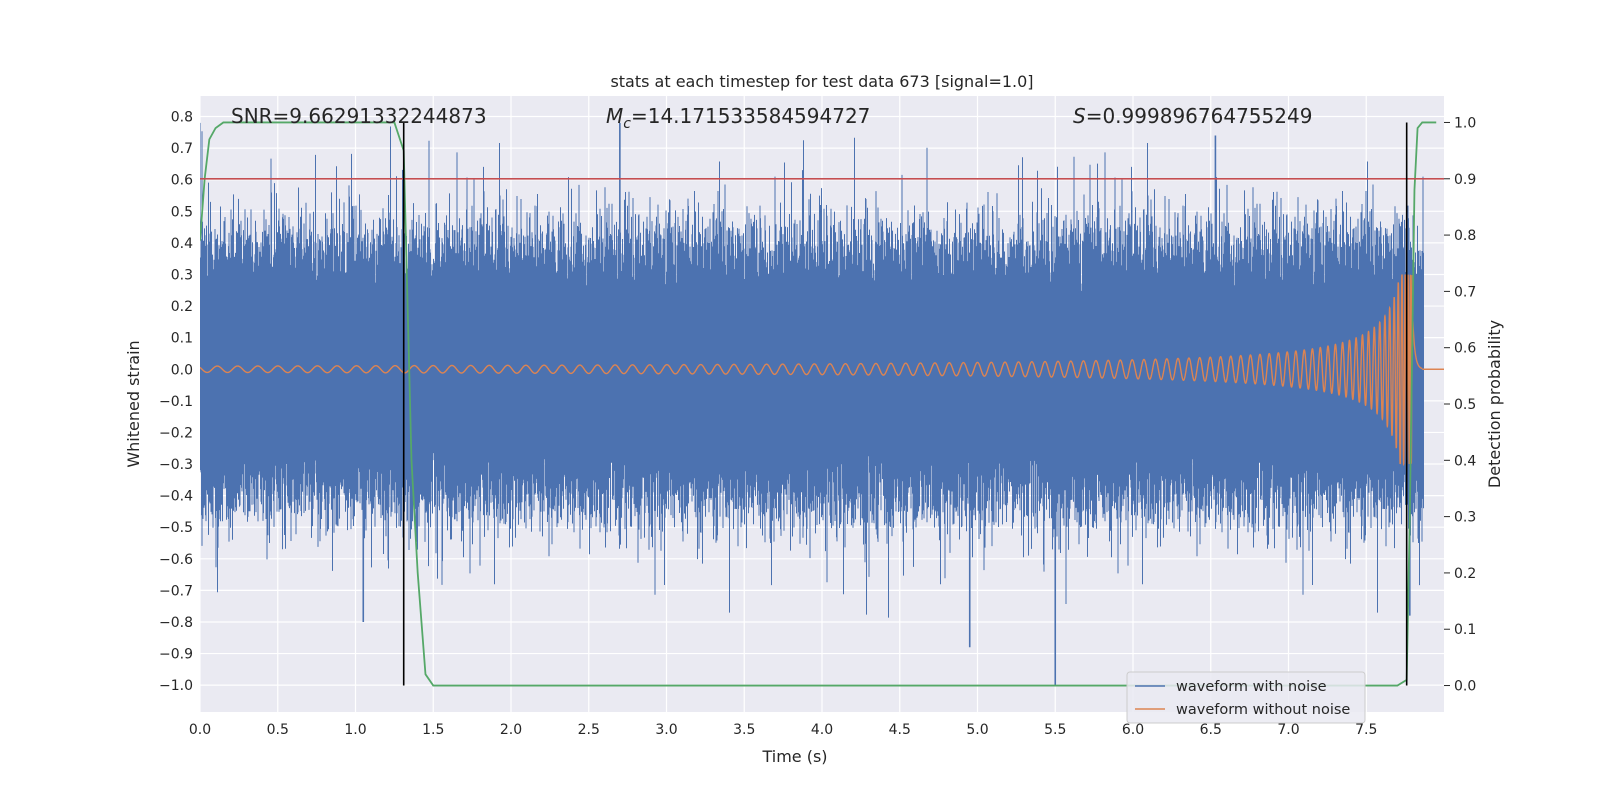 The width and height of the screenshot is (1600, 804). I want to click on legend-label-noise: waveform with noise, so click(1251, 687).